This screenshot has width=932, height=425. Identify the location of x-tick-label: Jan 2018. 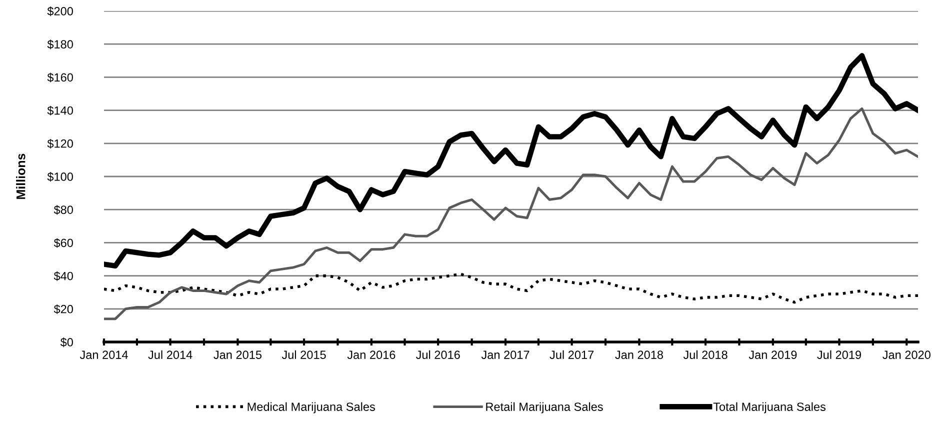
(639, 355).